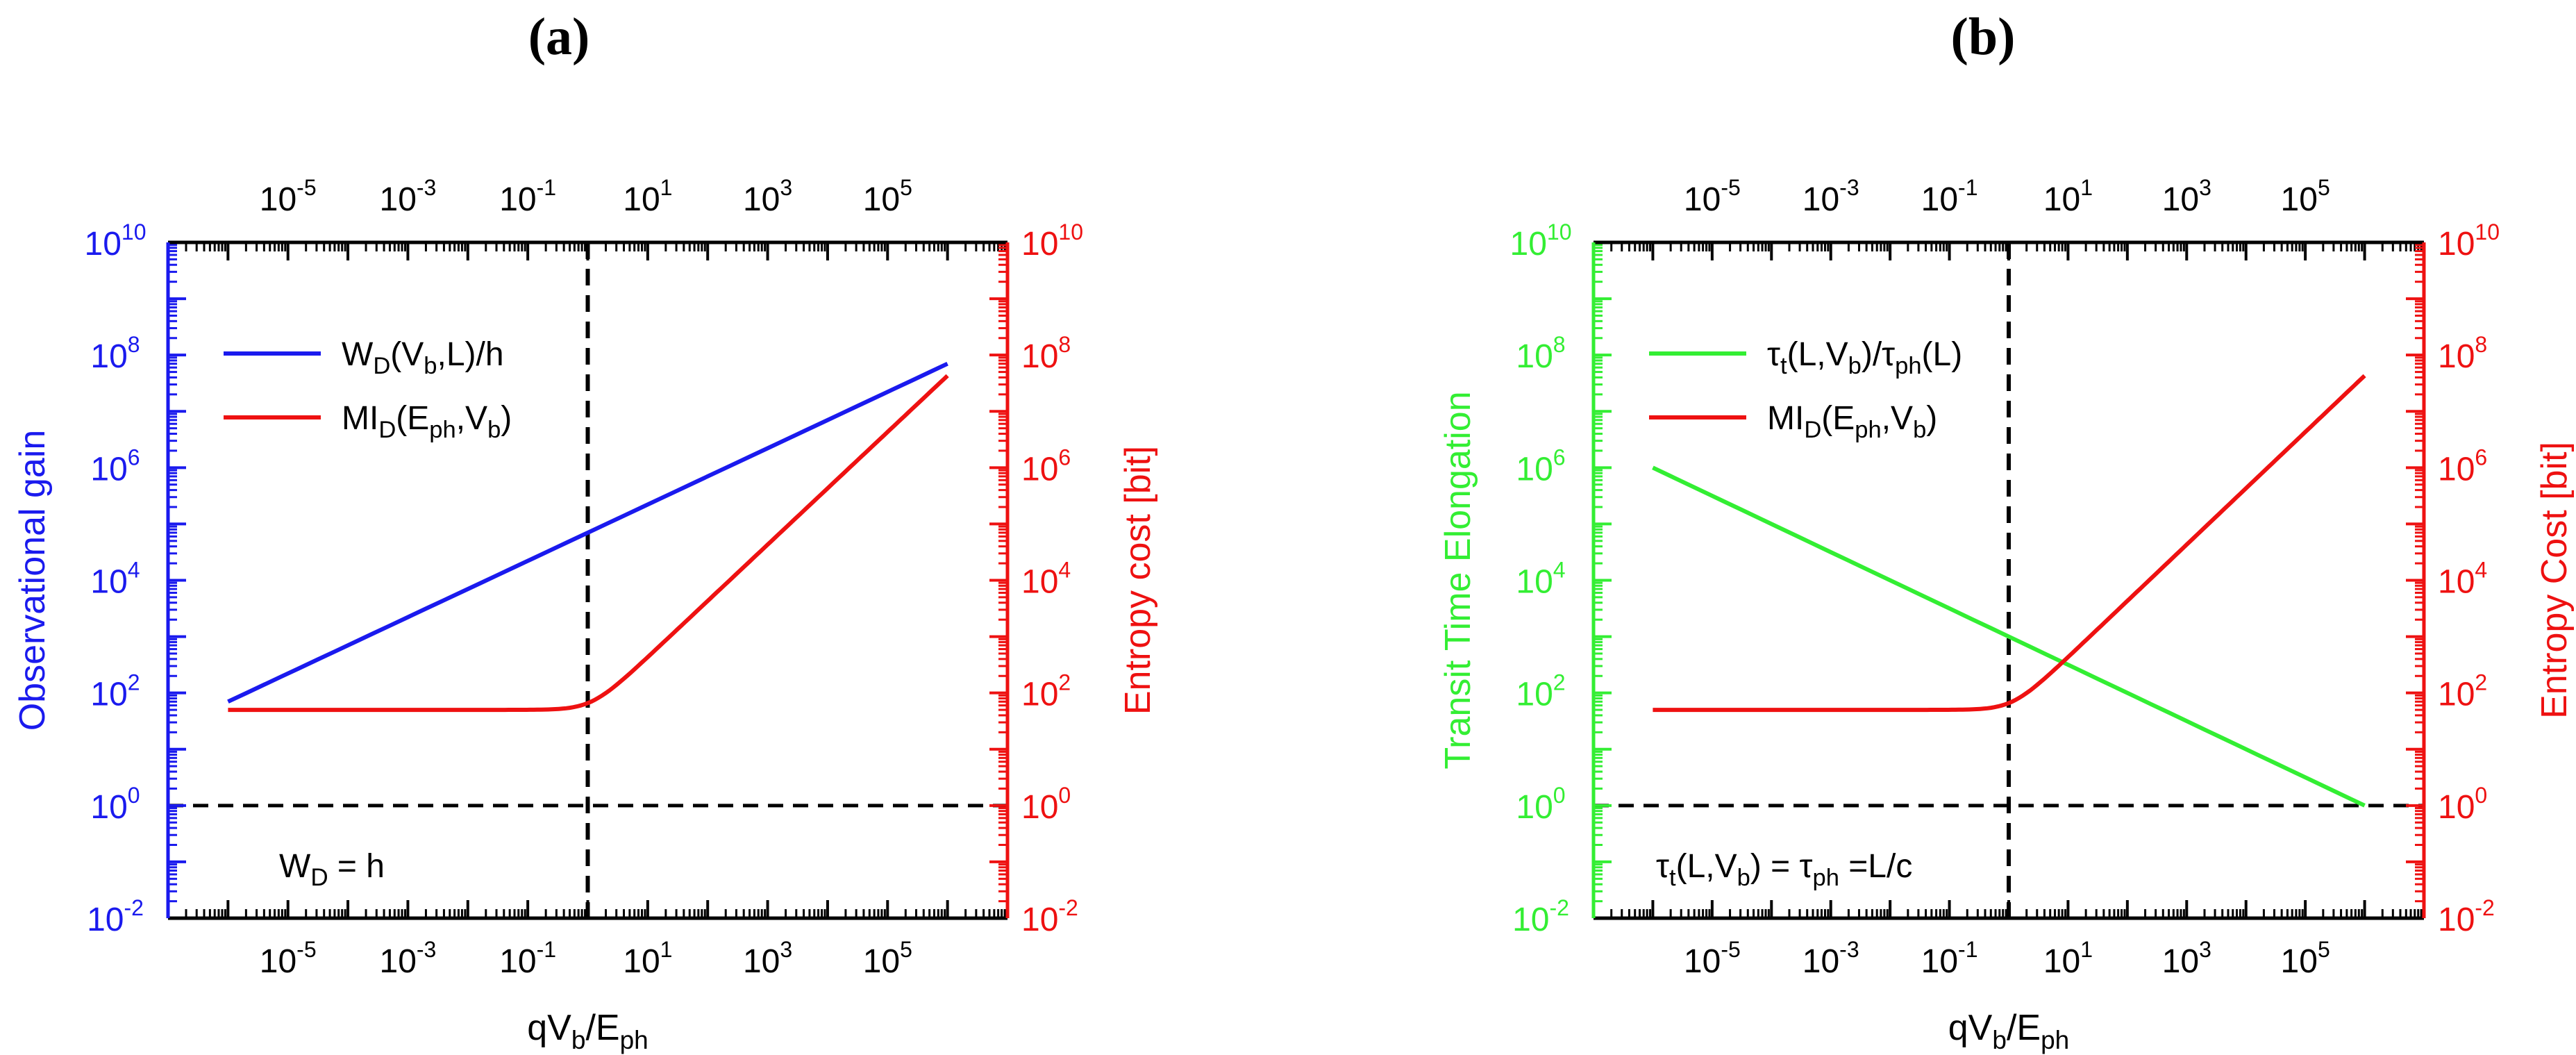  I want to click on y-tick-label-right: 10⁸, so click(1046, 353).